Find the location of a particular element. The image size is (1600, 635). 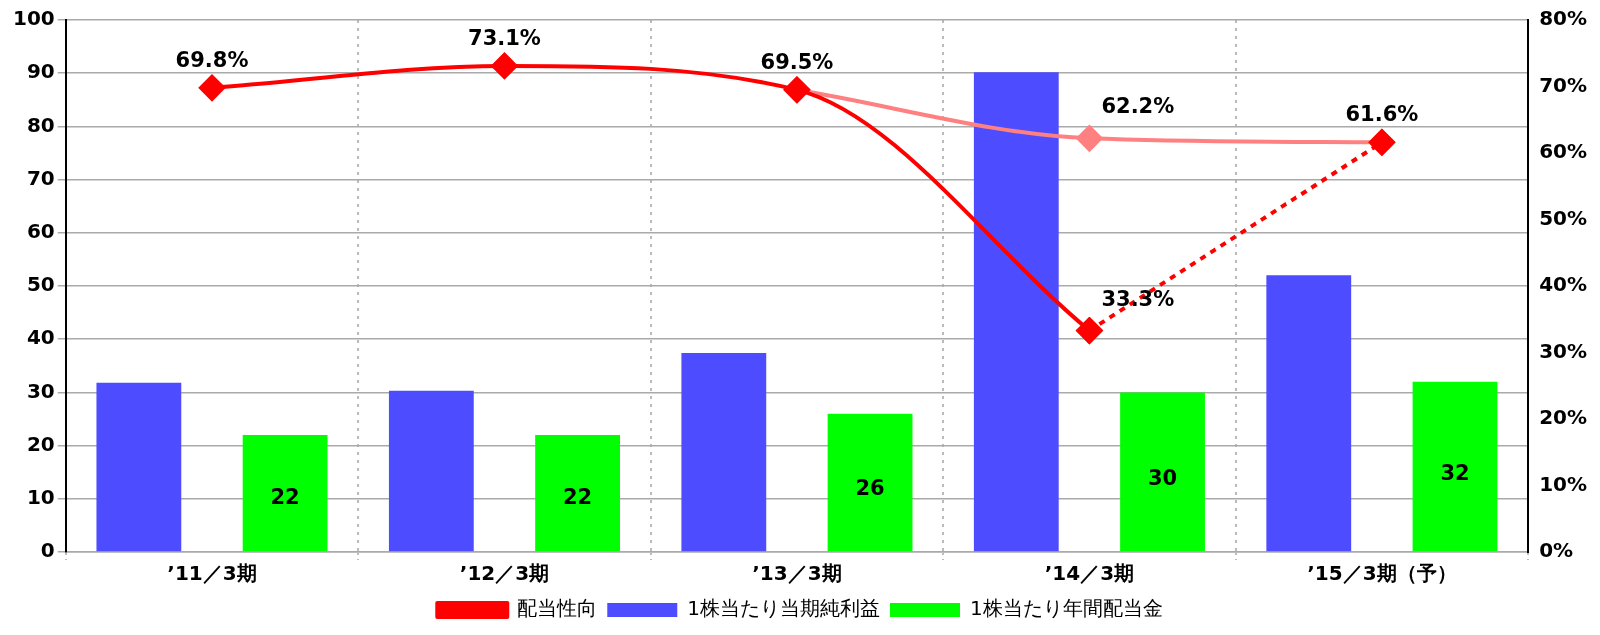

y2-tick-label: 40% is located at coordinates (1563, 284).